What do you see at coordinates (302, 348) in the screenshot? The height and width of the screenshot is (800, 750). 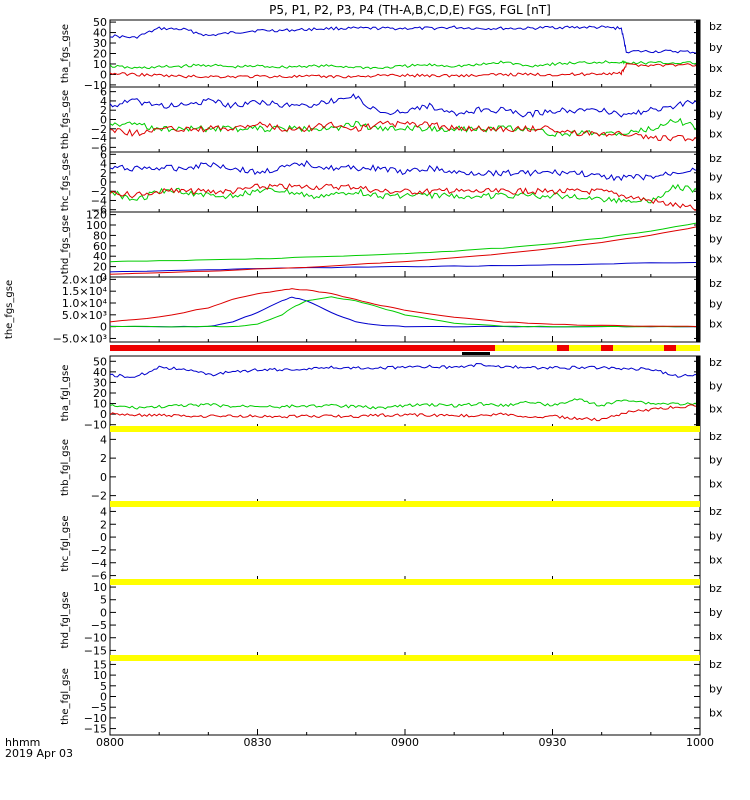 I see `state-bar-red` at bounding box center [302, 348].